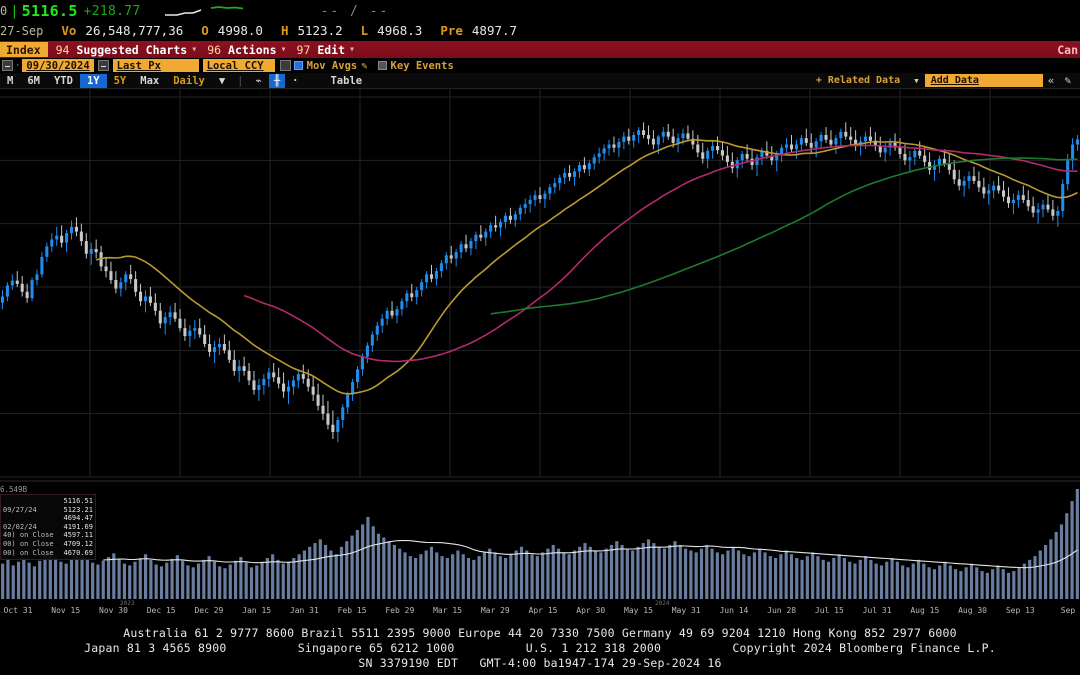 This screenshot has height=675, width=1080. What do you see at coordinates (1020, 610) in the screenshot?
I see `x-axis-tick-label: Sep 13` at bounding box center [1020, 610].